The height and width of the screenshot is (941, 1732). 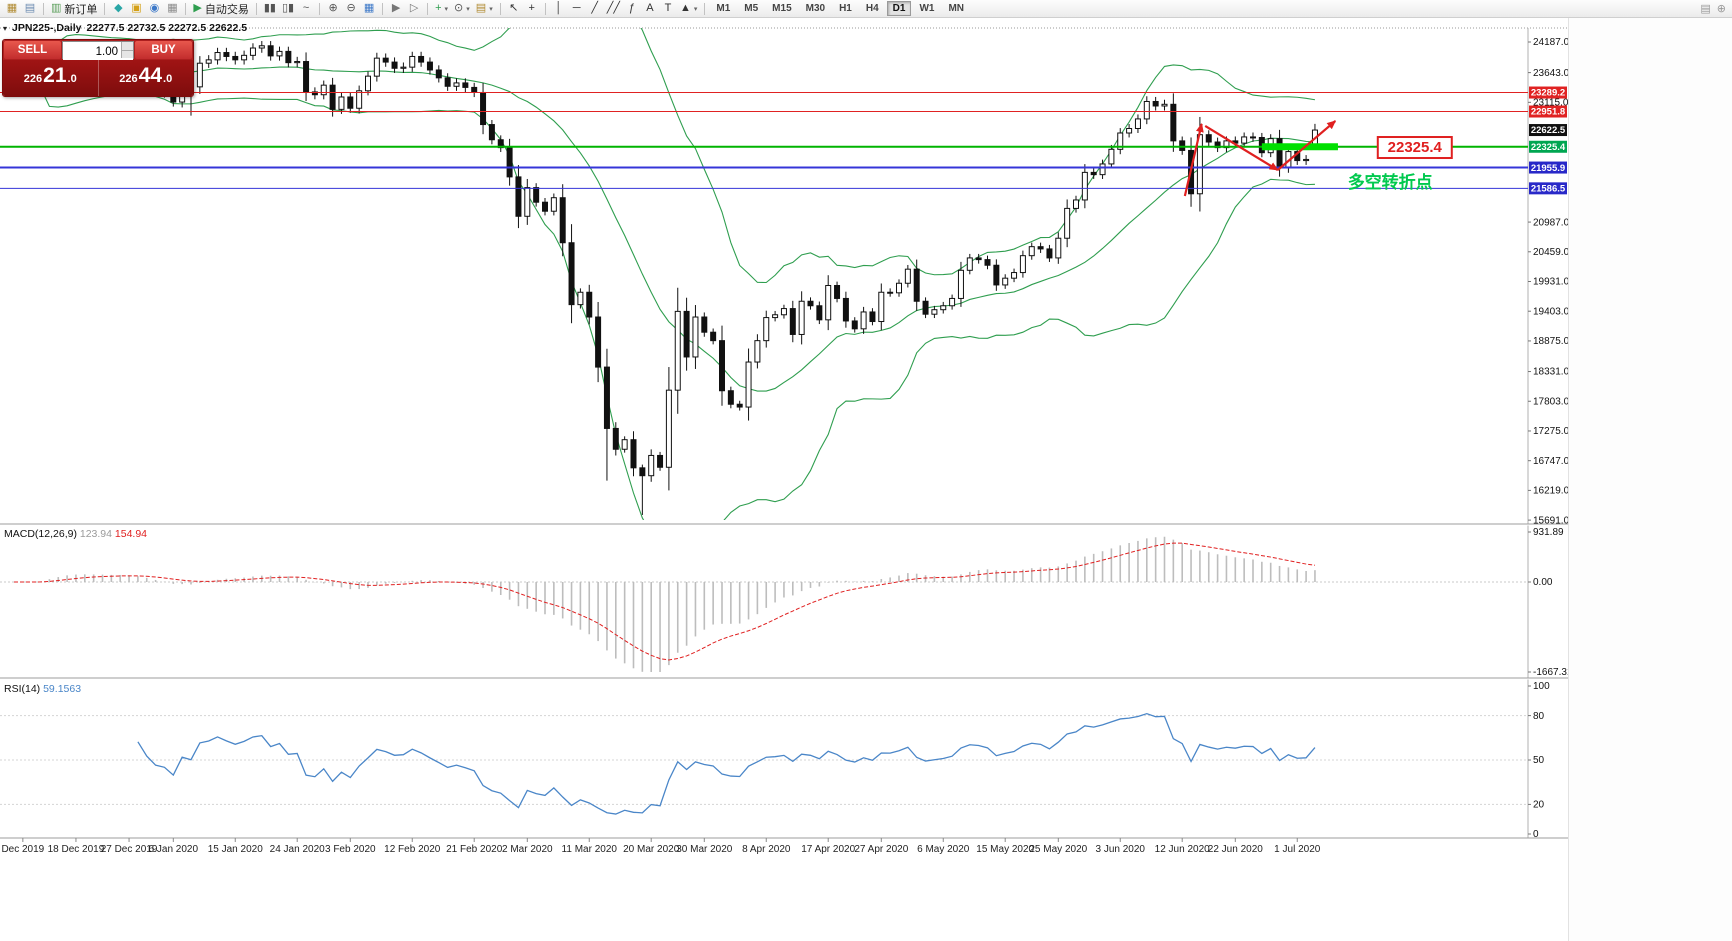 What do you see at coordinates (766, 849) in the screenshot?
I see `date-label: 8 Apr 2020` at bounding box center [766, 849].